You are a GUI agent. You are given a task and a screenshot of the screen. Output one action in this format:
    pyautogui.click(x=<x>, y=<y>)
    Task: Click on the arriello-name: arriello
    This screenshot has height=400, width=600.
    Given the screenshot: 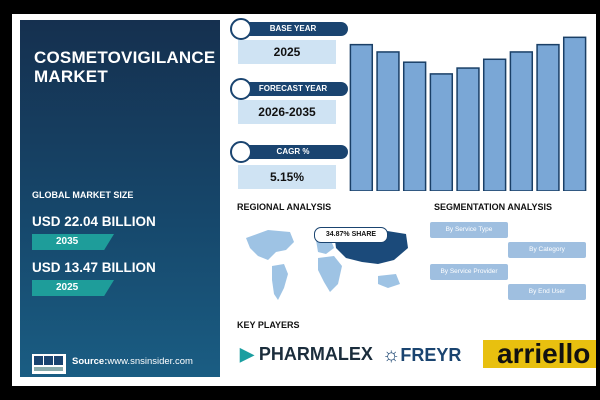 What is the action you would take?
    pyautogui.click(x=544, y=353)
    